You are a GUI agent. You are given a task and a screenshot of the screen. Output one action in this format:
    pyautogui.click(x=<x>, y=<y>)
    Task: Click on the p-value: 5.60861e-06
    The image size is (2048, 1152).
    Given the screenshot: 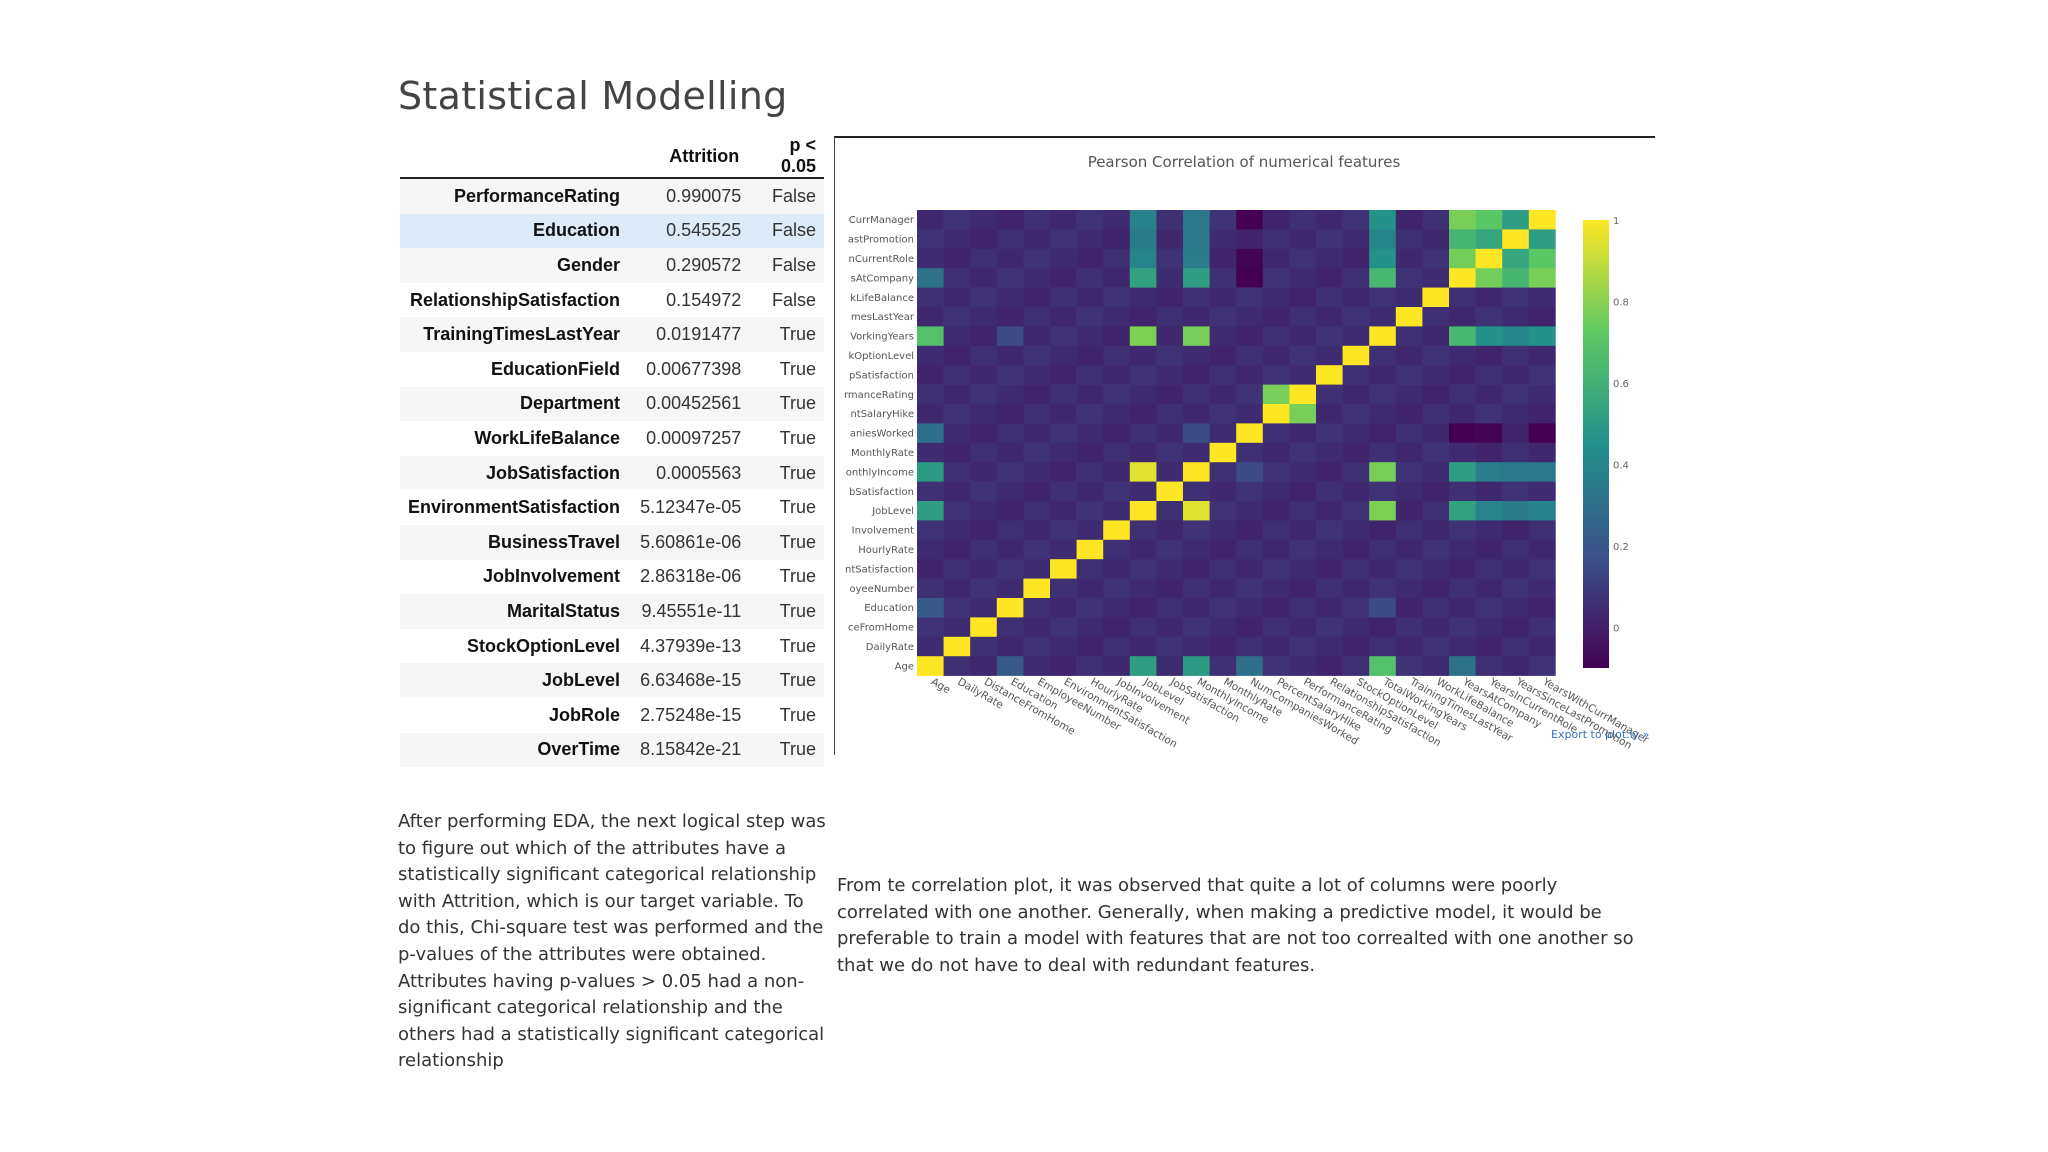 What is the action you would take?
    pyautogui.click(x=688, y=542)
    